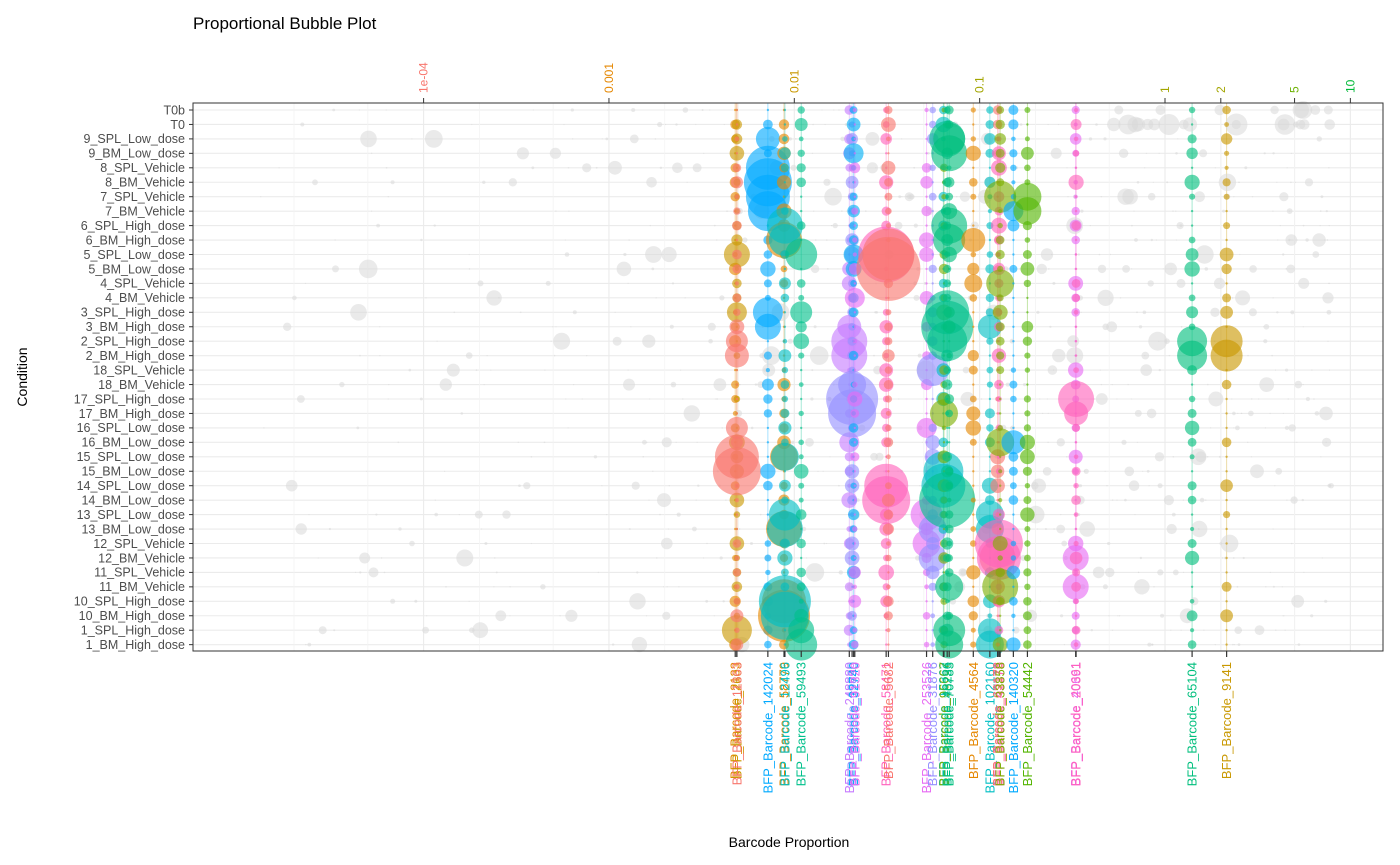 Image resolution: width=1400 pixels, height=865 pixels. I want to click on condition-label: 17_SPL_High_dose, so click(129, 399).